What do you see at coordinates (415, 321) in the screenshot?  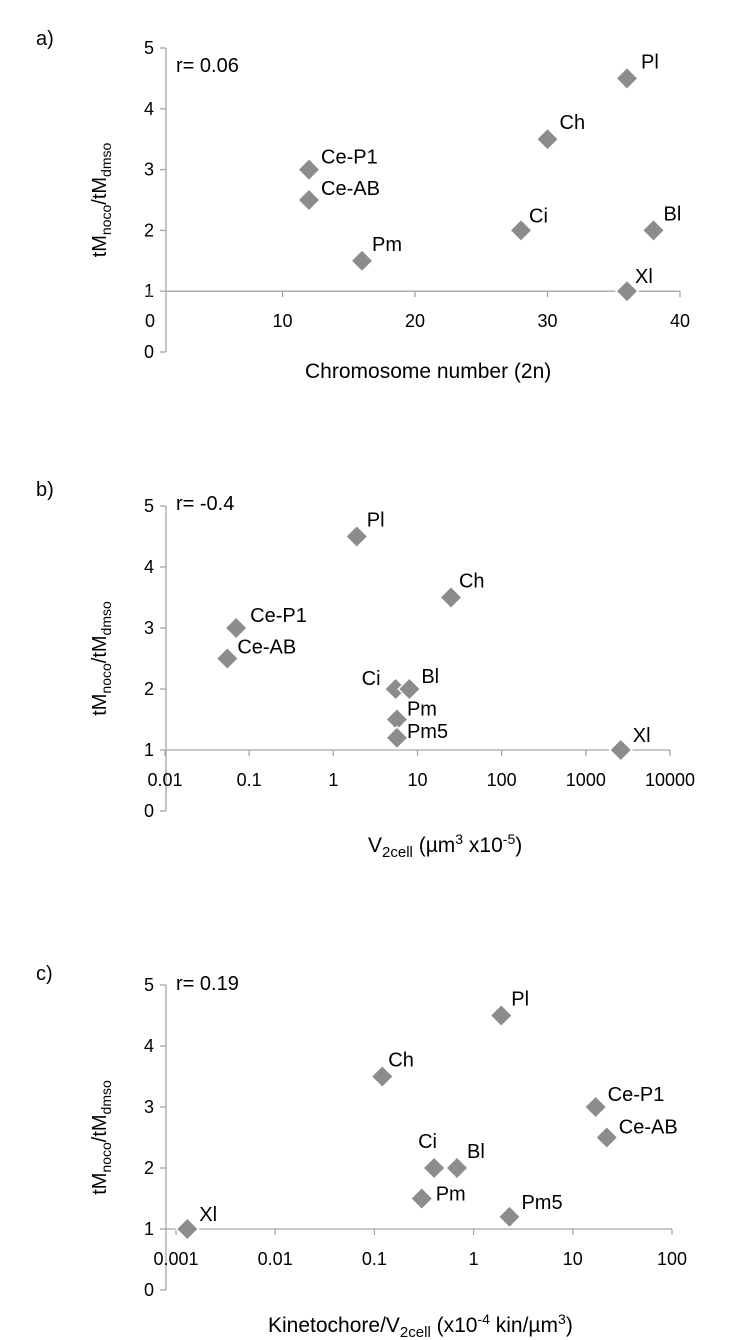 I see `x-tick-label: 20` at bounding box center [415, 321].